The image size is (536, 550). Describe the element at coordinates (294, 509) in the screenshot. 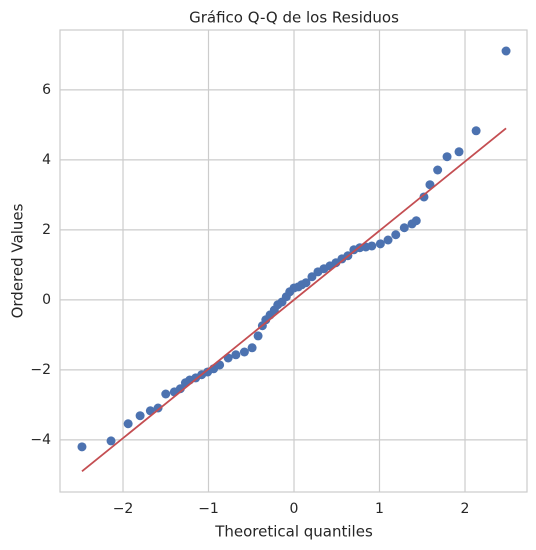

I see `x-tick-label: 0` at that location.